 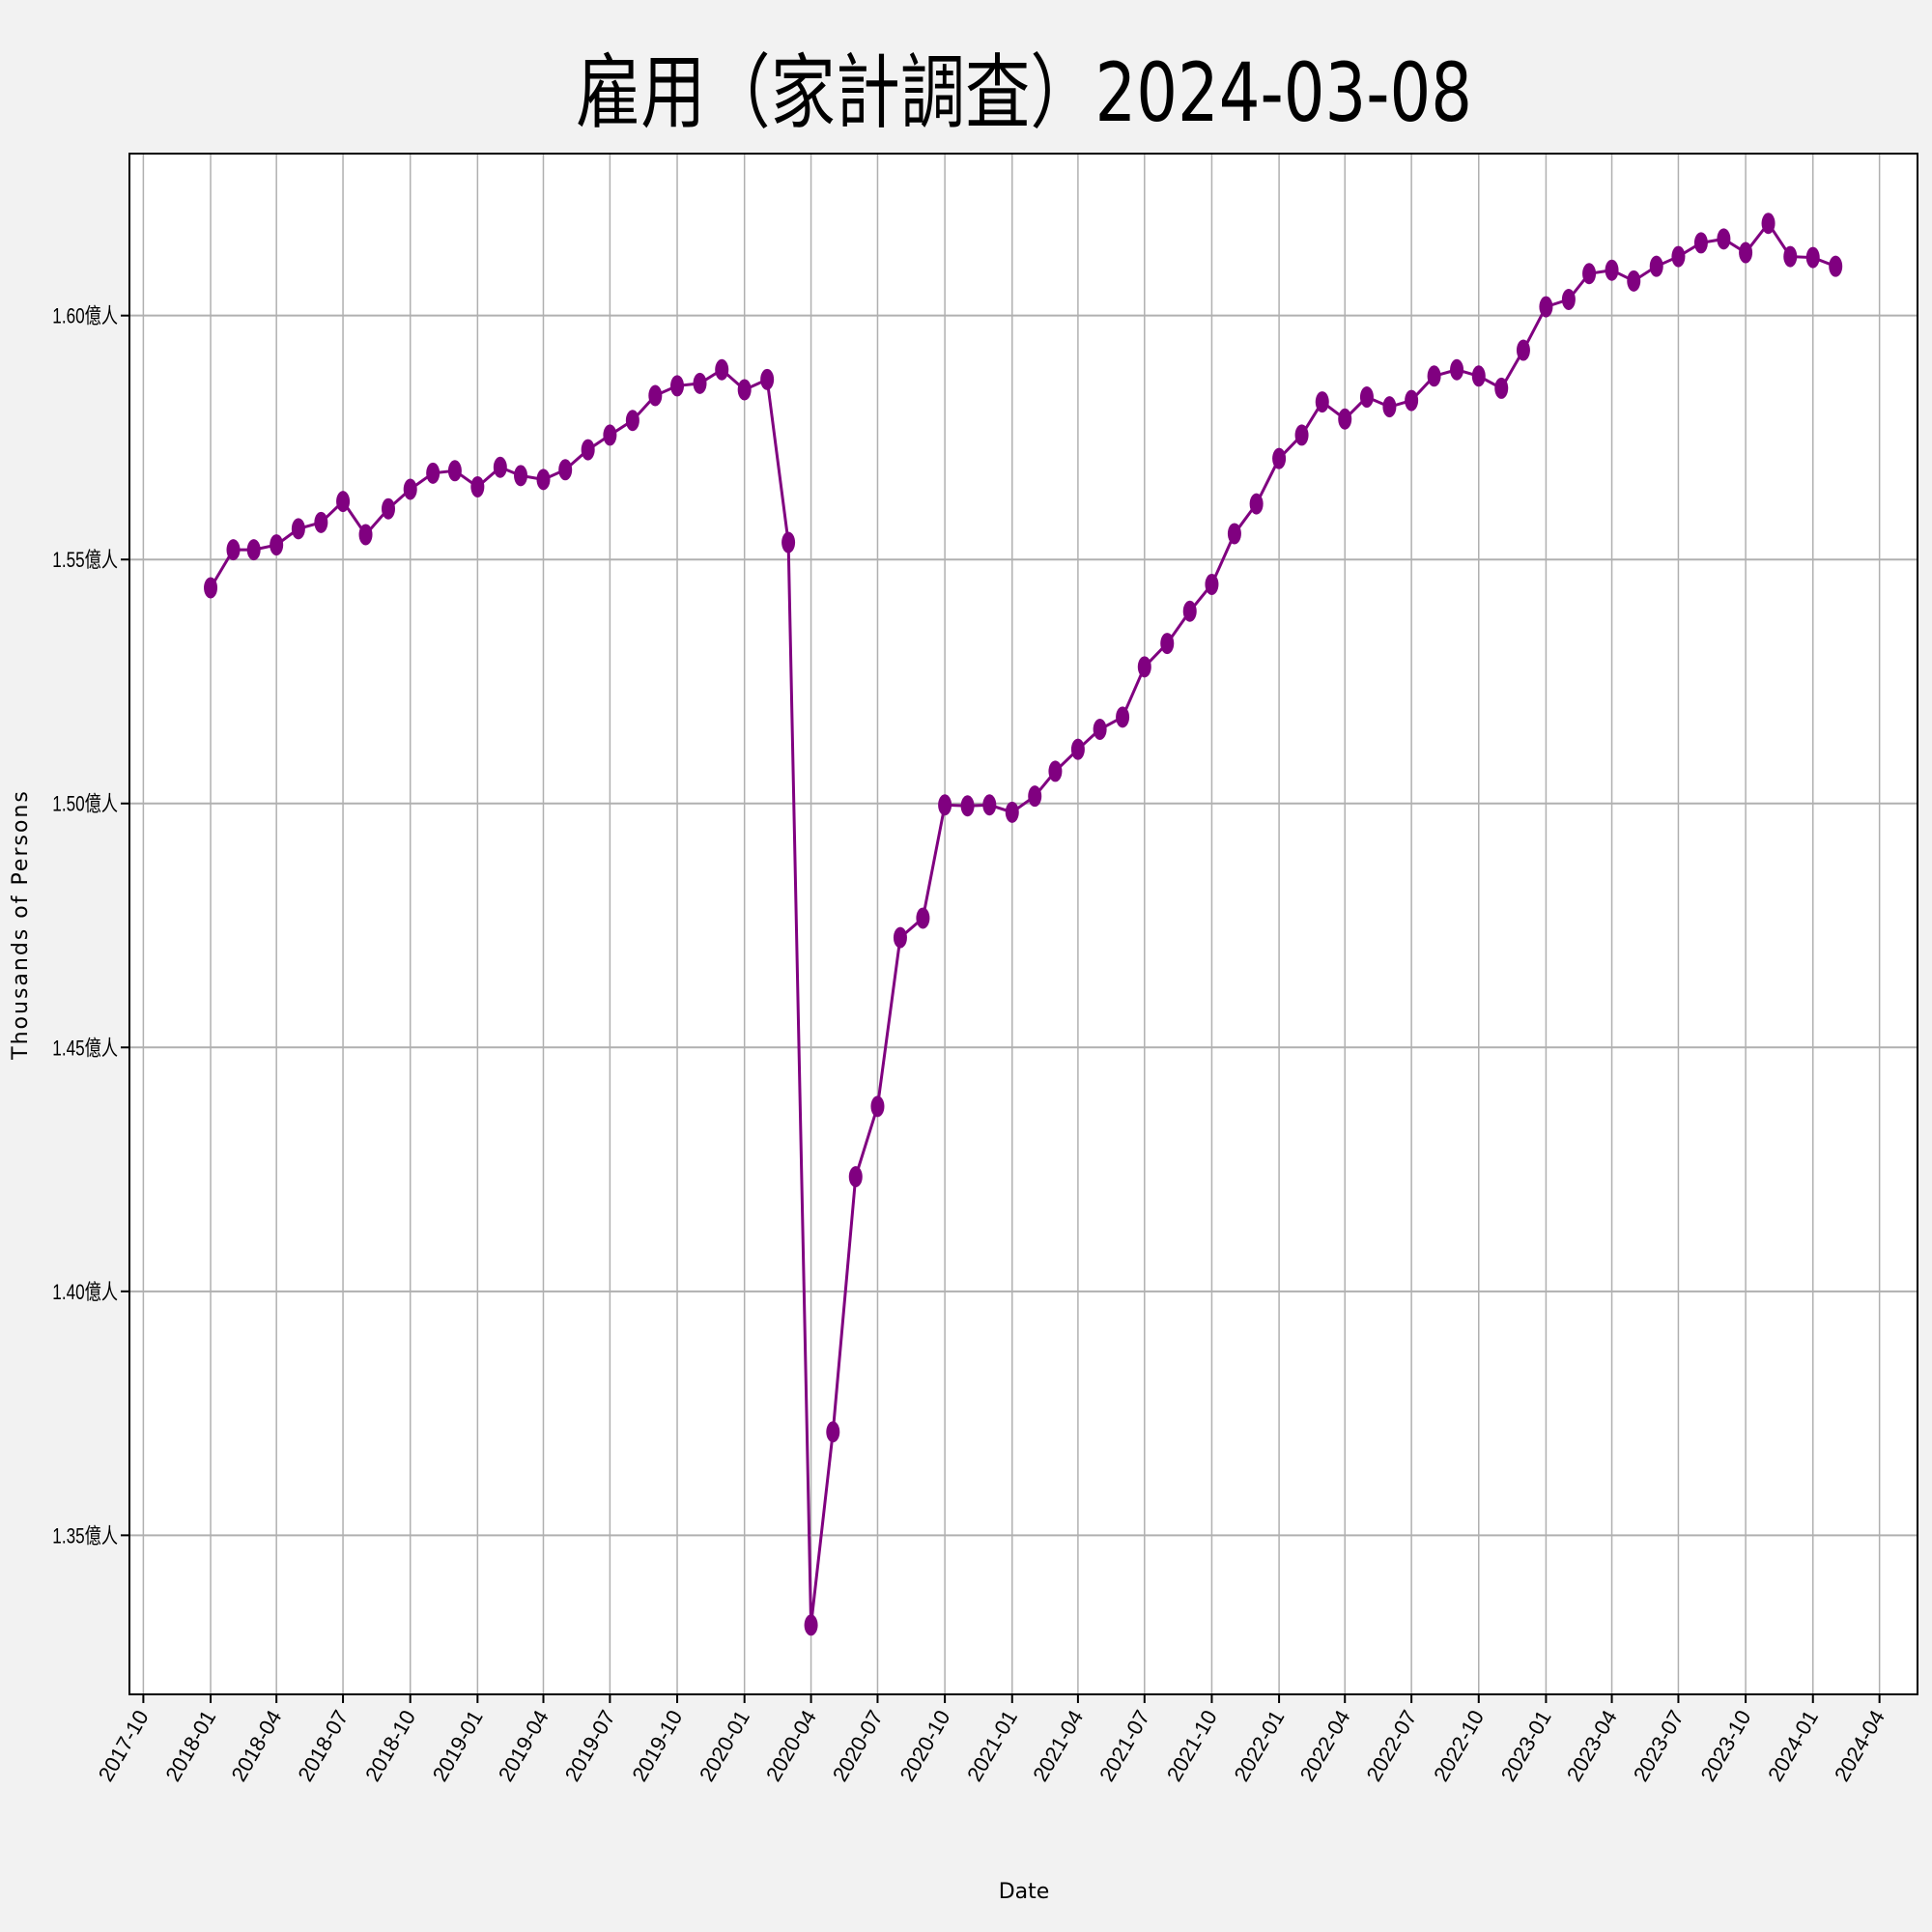 What do you see at coordinates (85, 317) in the screenshot?
I see `y-tick-label: 1.60億人` at bounding box center [85, 317].